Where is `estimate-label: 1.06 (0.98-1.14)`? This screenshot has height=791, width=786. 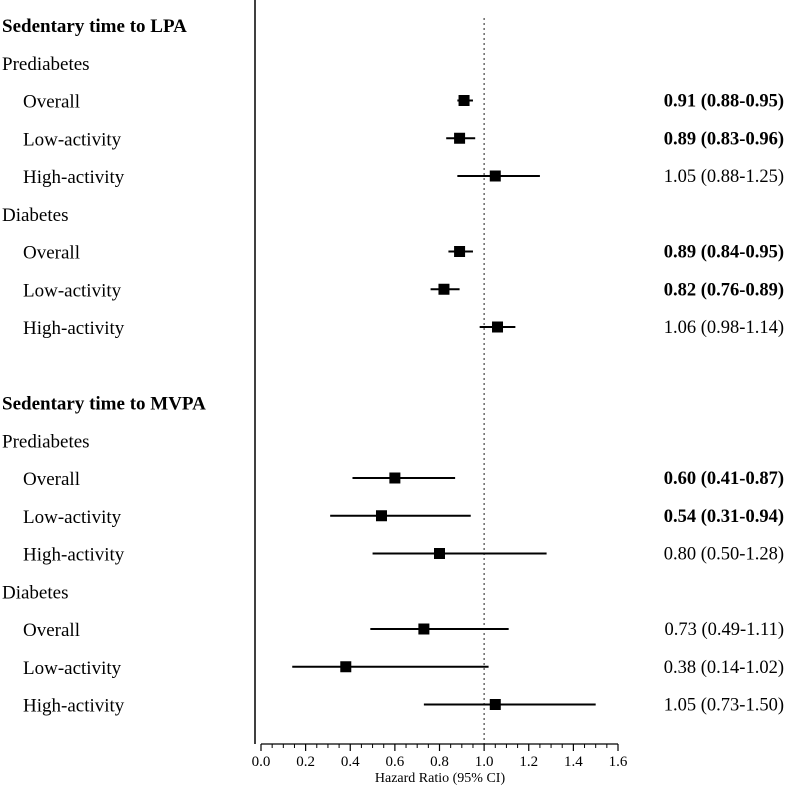
estimate-label: 1.06 (0.98-1.14) is located at coordinates (724, 328).